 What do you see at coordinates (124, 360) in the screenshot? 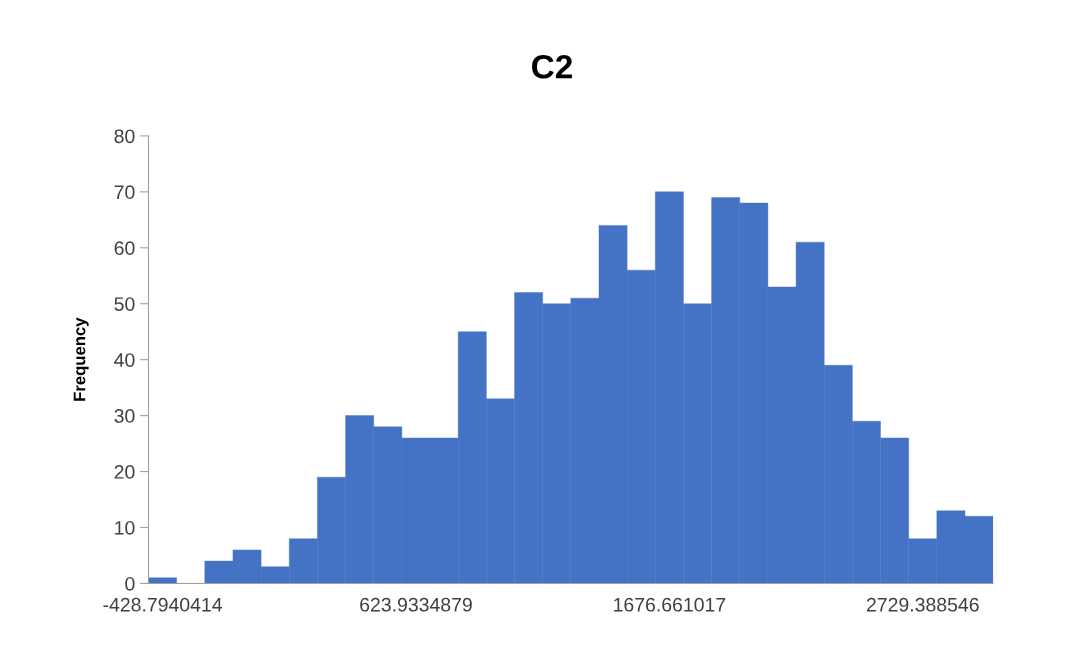
I see `y-tick-label: 40` at bounding box center [124, 360].